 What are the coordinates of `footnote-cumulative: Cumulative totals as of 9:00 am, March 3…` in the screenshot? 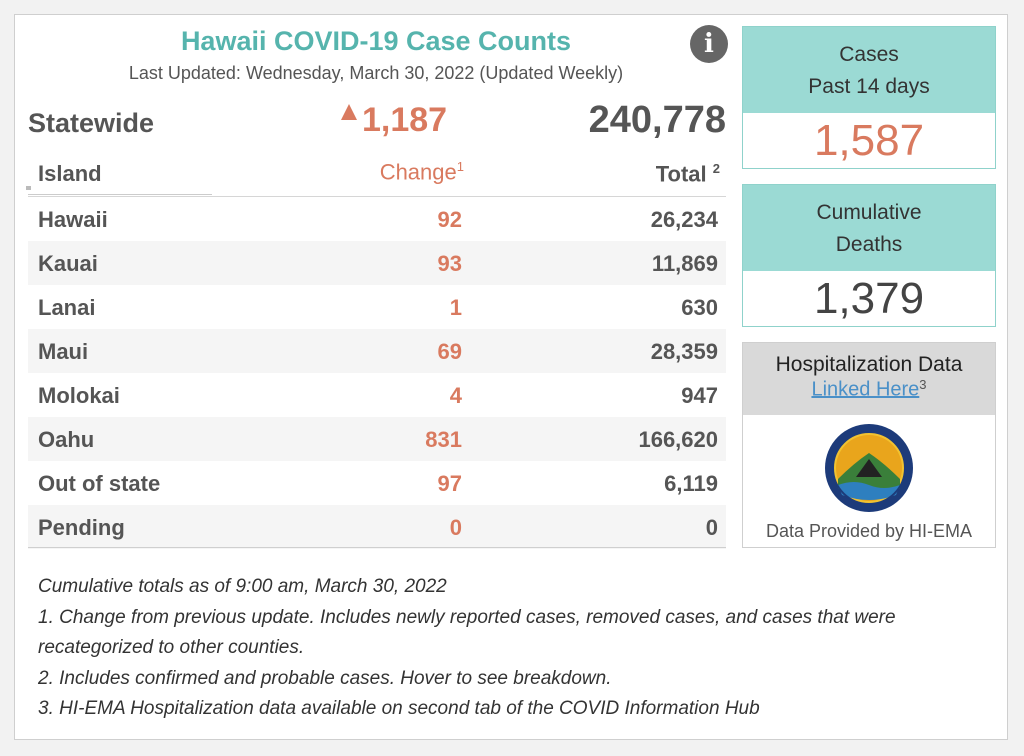 It's located at (242, 586).